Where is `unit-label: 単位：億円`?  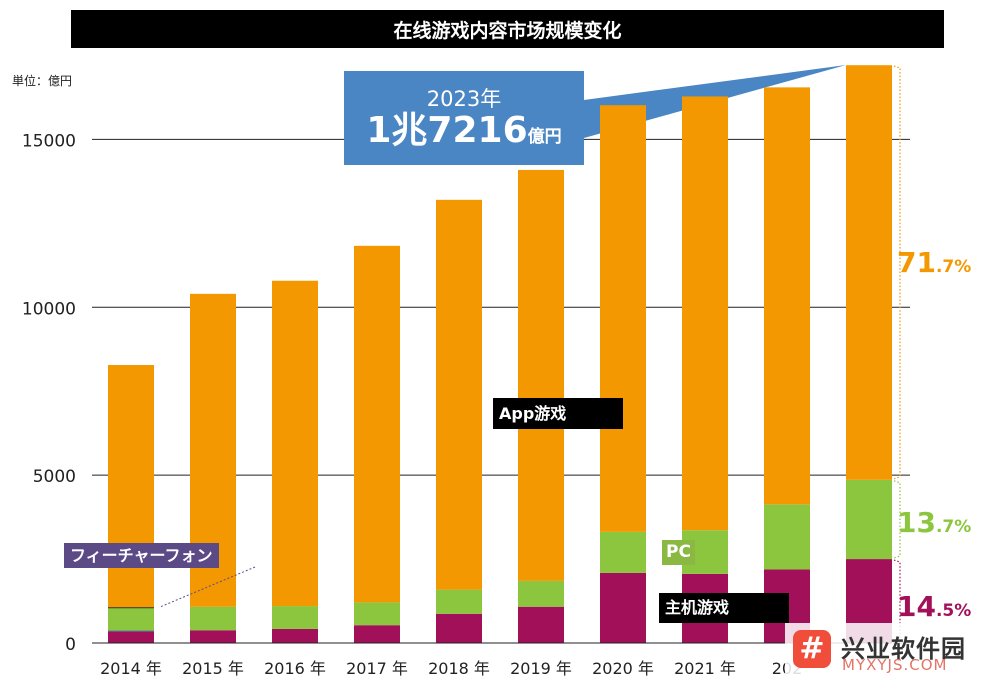 unit-label: 単位：億円 is located at coordinates (42, 81).